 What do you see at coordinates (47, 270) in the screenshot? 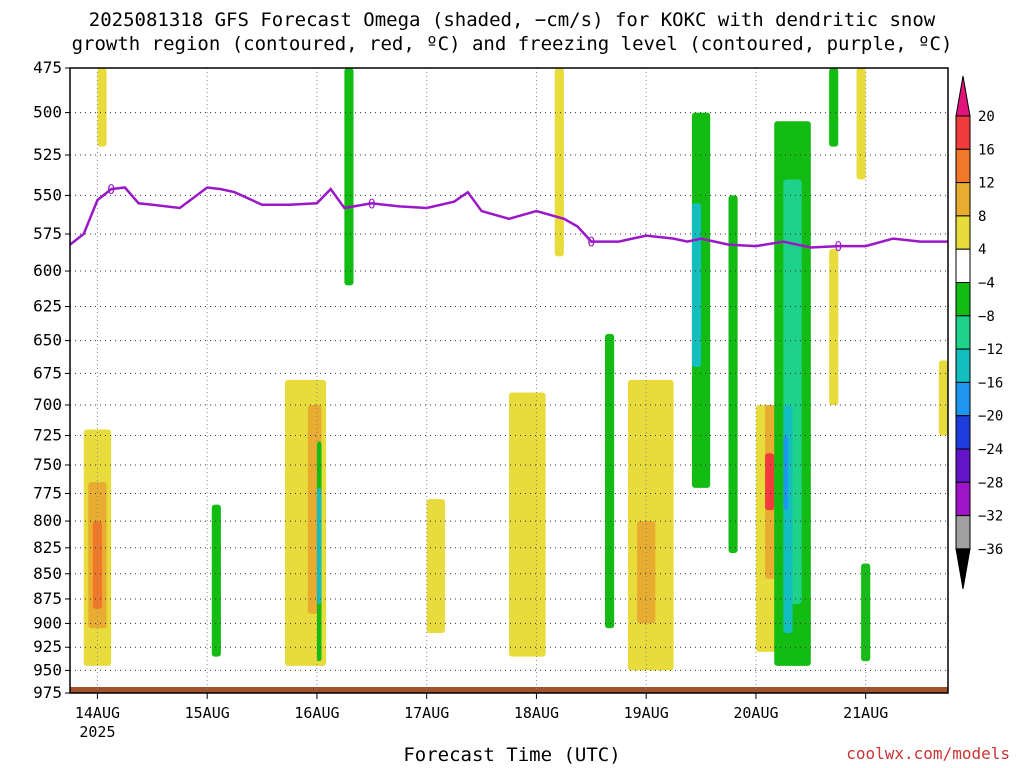
I see `y-tick-label: 600` at bounding box center [47, 270].